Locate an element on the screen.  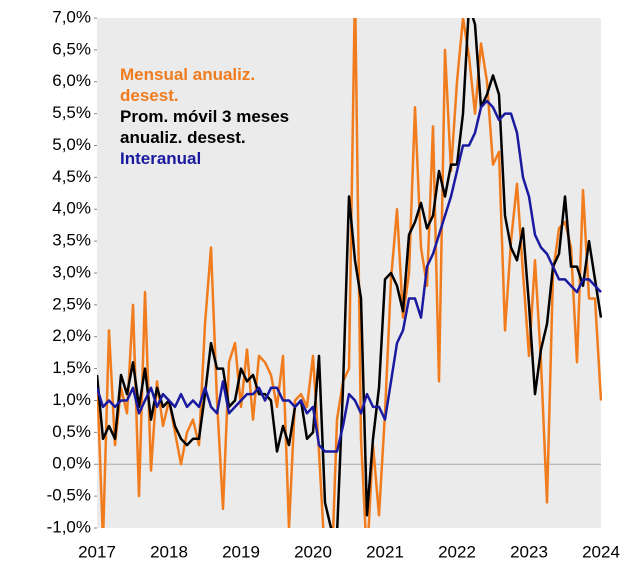
legend-entry: Interanual is located at coordinates (161, 158).